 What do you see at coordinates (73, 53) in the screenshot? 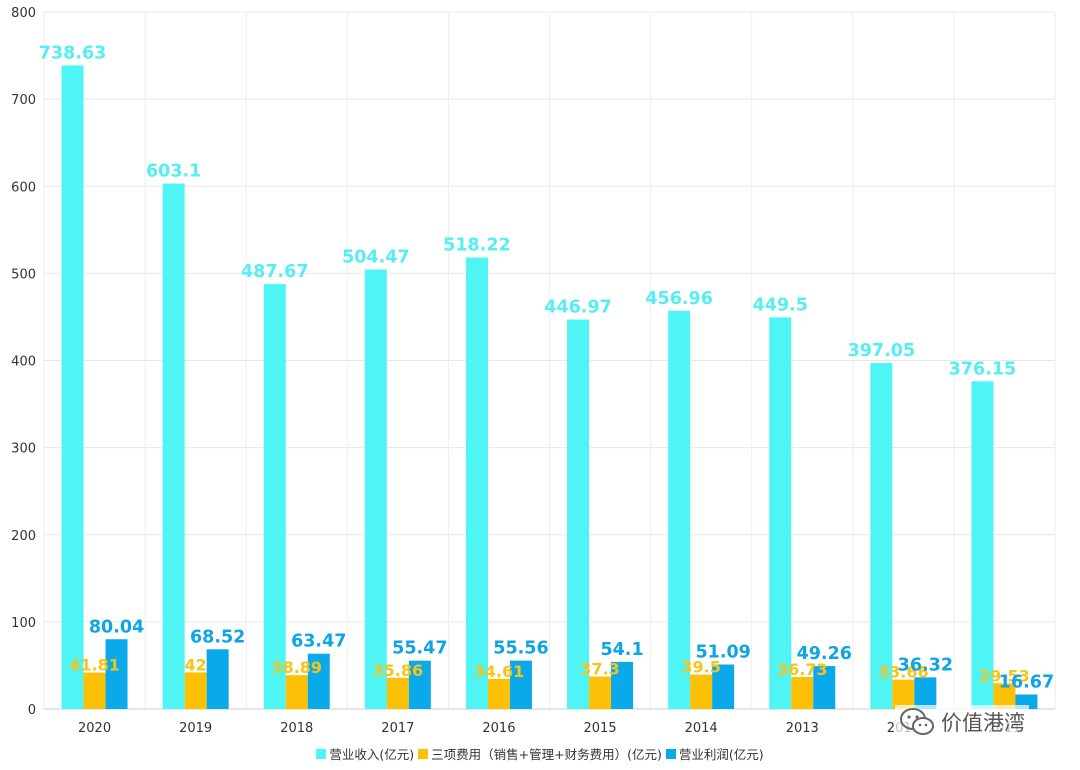
I see `data-label: 738.63` at bounding box center [73, 53].